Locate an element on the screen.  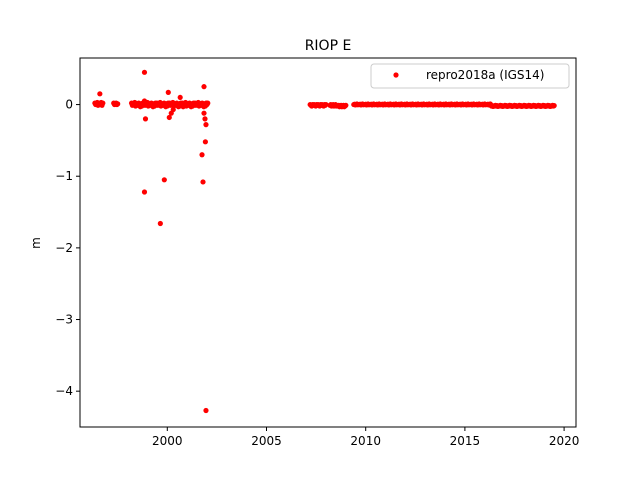
y-tick-label: −1 is located at coordinates (64, 176).